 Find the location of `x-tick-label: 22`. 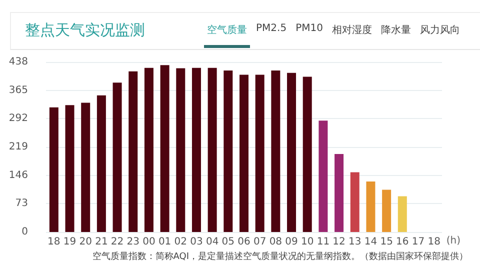

x-tick-label: 22 is located at coordinates (117, 242).